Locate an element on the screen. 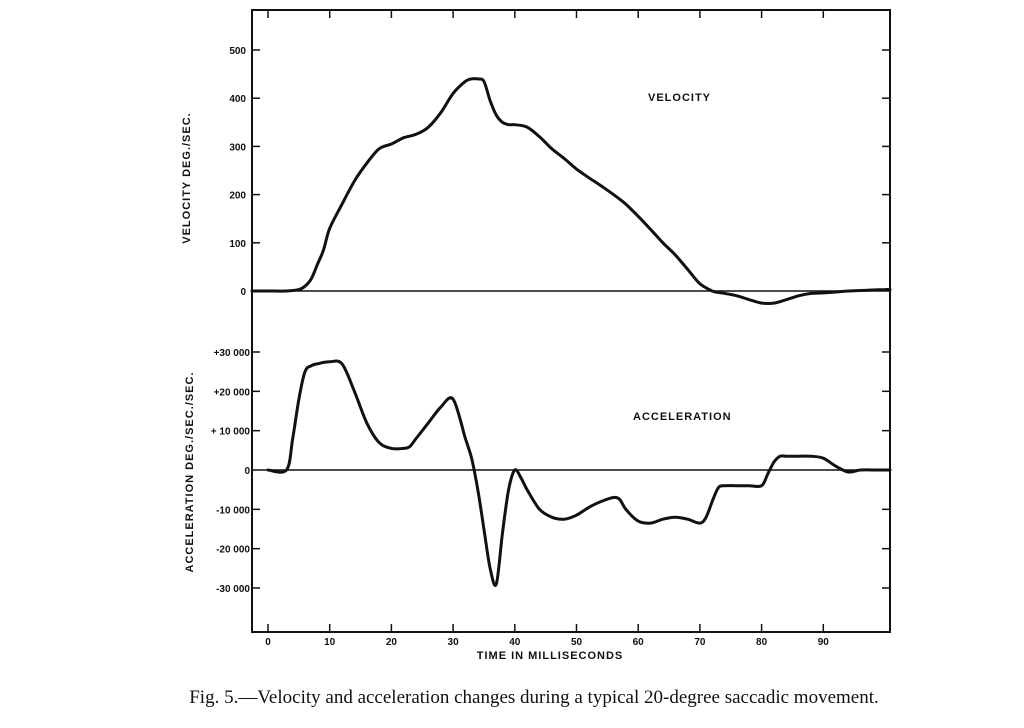  x-tick-label: 80 is located at coordinates (762, 642).